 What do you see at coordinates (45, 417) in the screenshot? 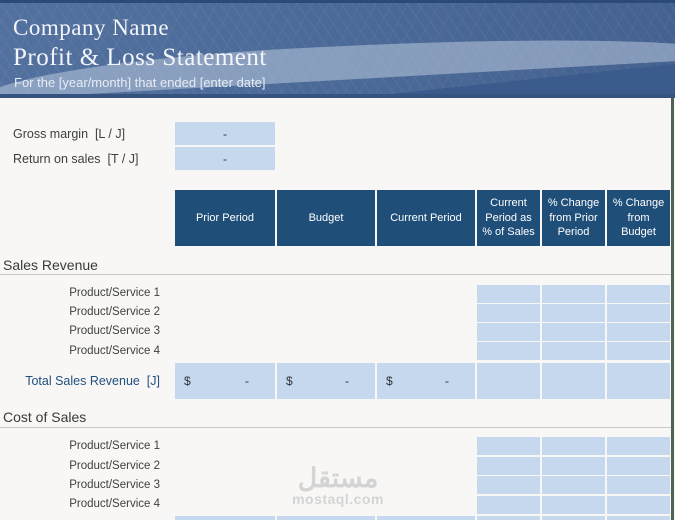
I see `section-title-cost-of-sales: Cost of Sales` at bounding box center [45, 417].